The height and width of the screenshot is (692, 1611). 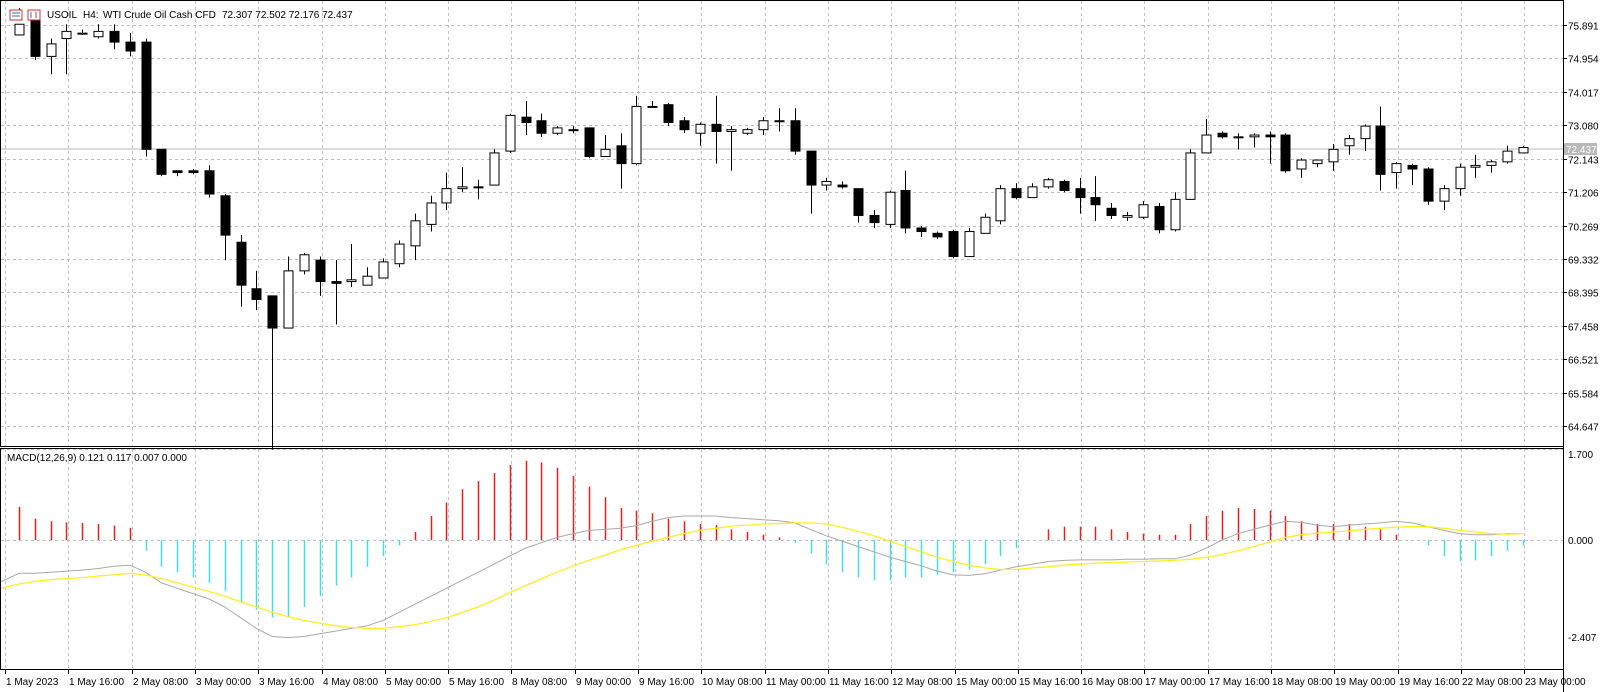 What do you see at coordinates (1583, 294) in the screenshot?
I see `price-axis-label: 68.395` at bounding box center [1583, 294].